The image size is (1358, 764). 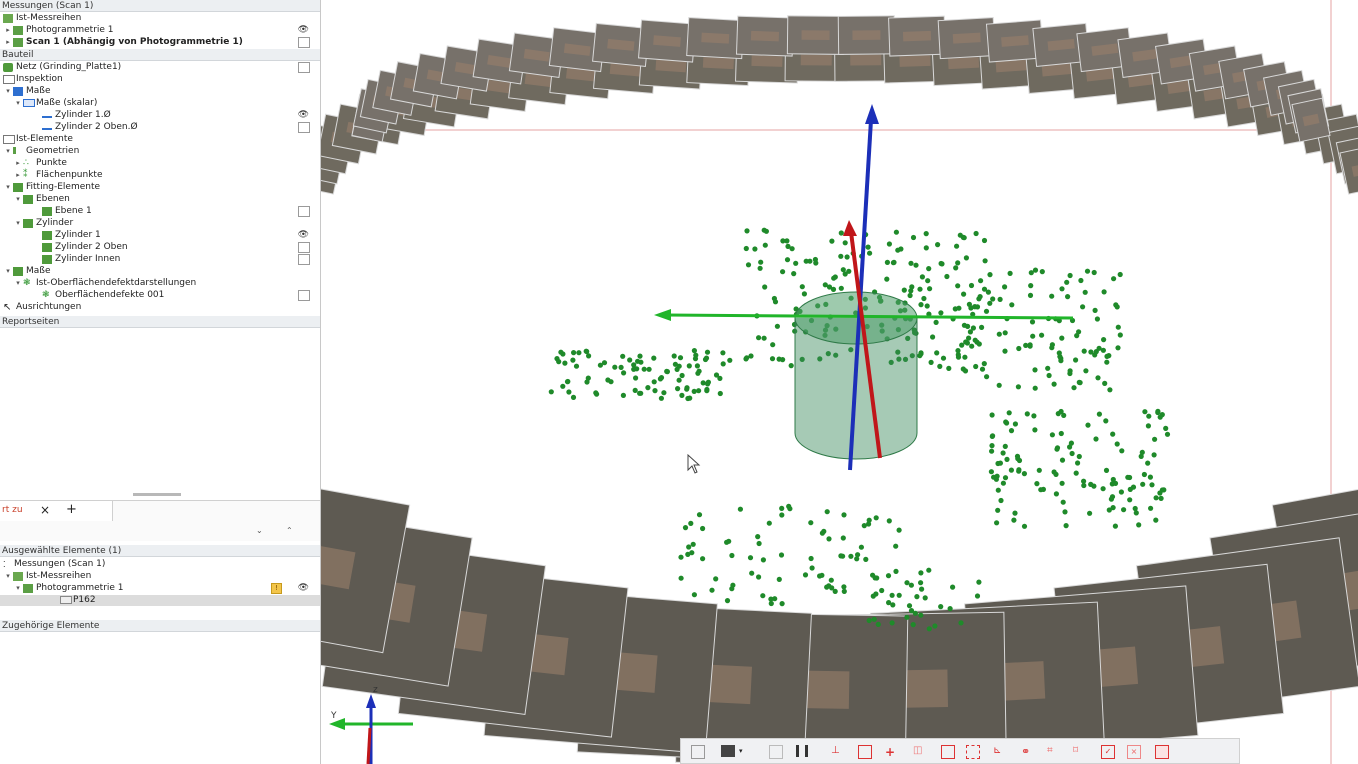 What do you see at coordinates (160, 151) in the screenshot?
I see `tree-geometrien: ▾ Geometrien` at bounding box center [160, 151].